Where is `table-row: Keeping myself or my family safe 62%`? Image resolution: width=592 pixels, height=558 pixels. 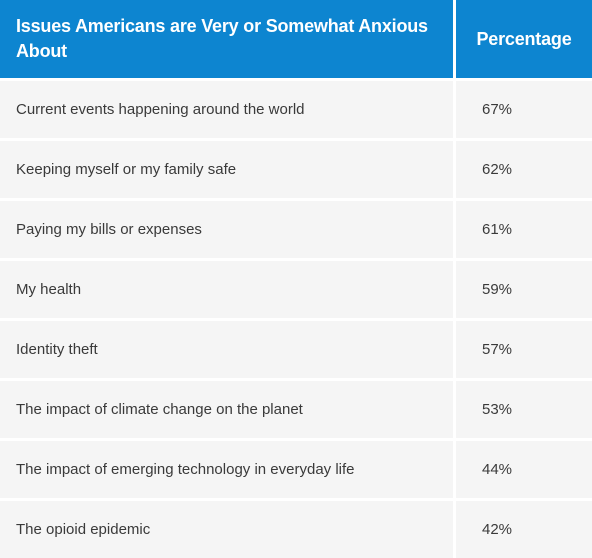
table-row: Keeping myself or my family safe 62% is located at coordinates (296, 169).